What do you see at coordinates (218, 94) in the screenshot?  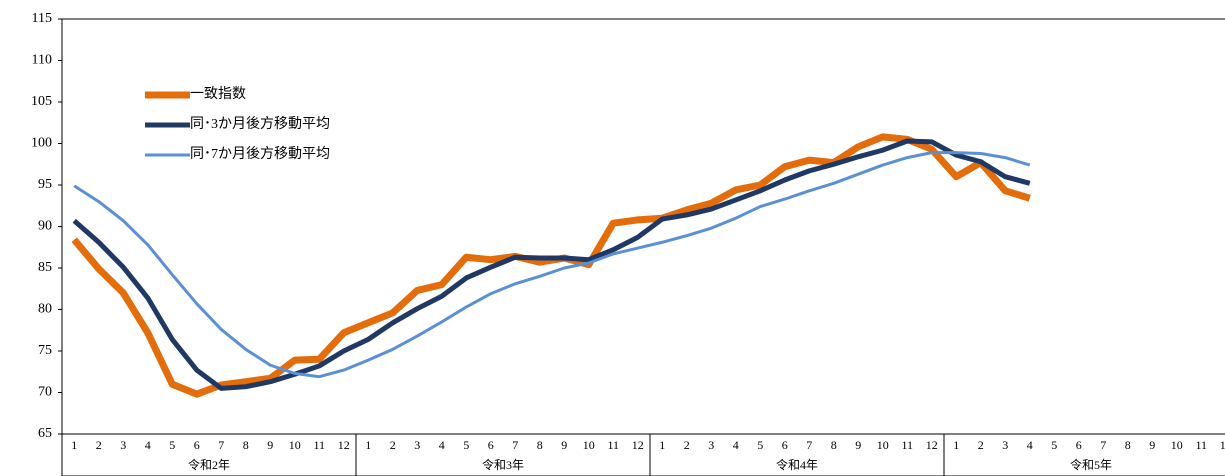 I see `legend-label: 一致指数` at bounding box center [218, 94].